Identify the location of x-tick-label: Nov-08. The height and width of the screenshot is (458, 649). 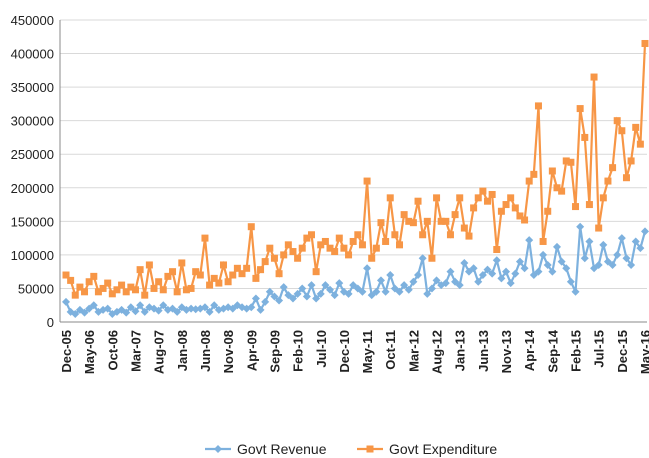
(228, 351).